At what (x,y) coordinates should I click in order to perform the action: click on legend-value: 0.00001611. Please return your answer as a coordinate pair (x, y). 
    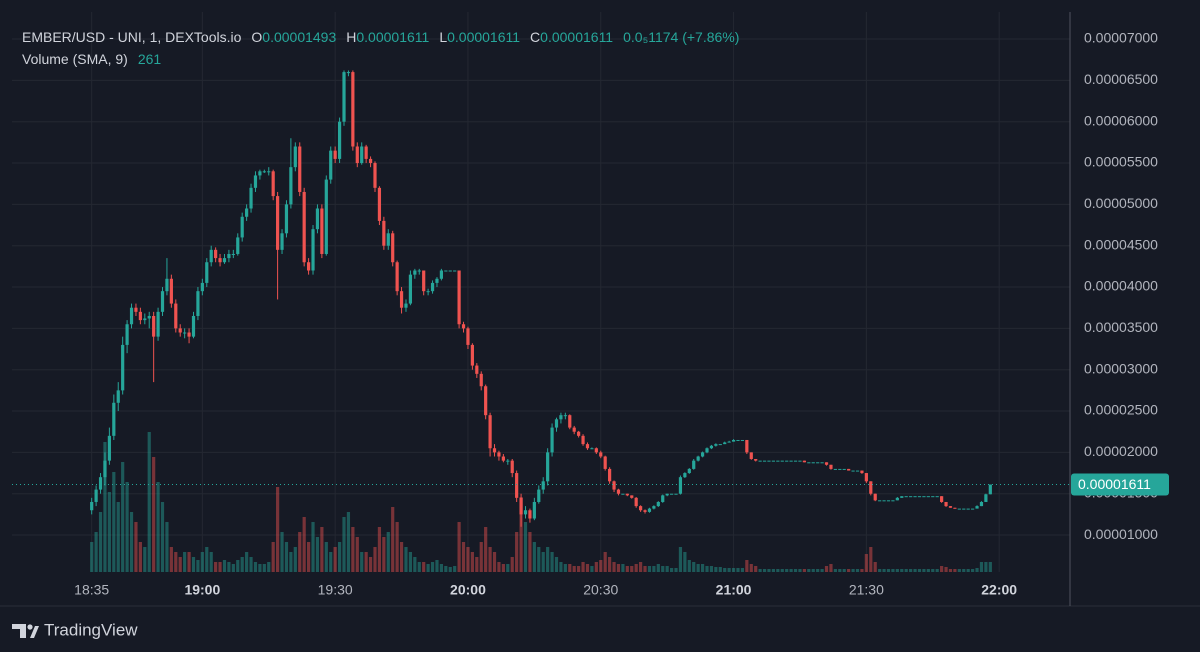
    Looking at the image, I should click on (577, 37).